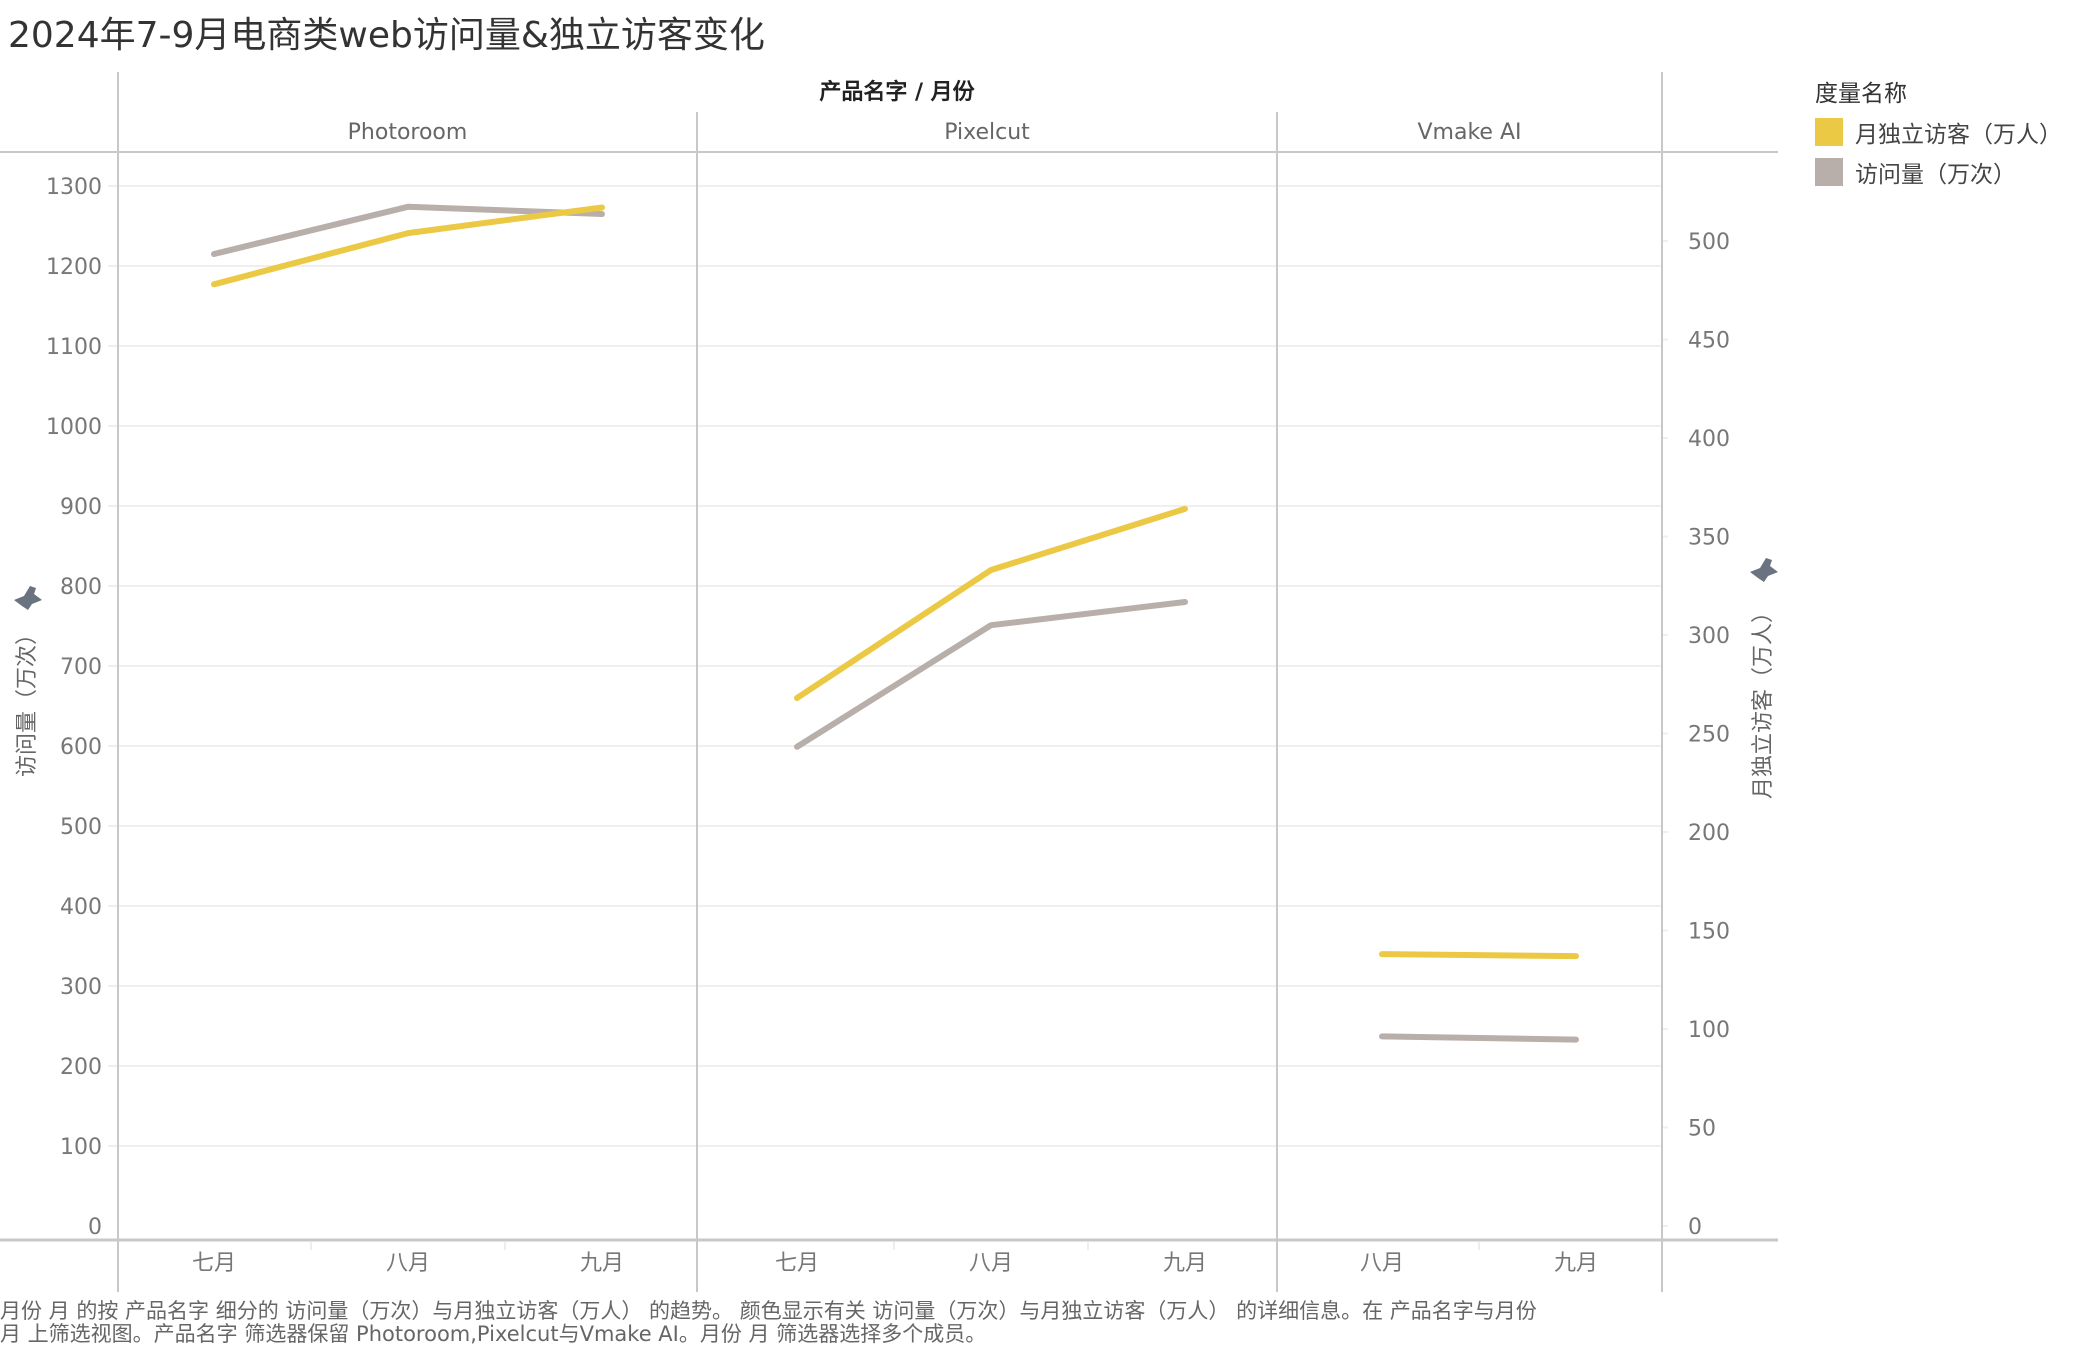 This screenshot has height=1346, width=2074. I want to click on uv-line-vmake-ai, so click(1479, 955).